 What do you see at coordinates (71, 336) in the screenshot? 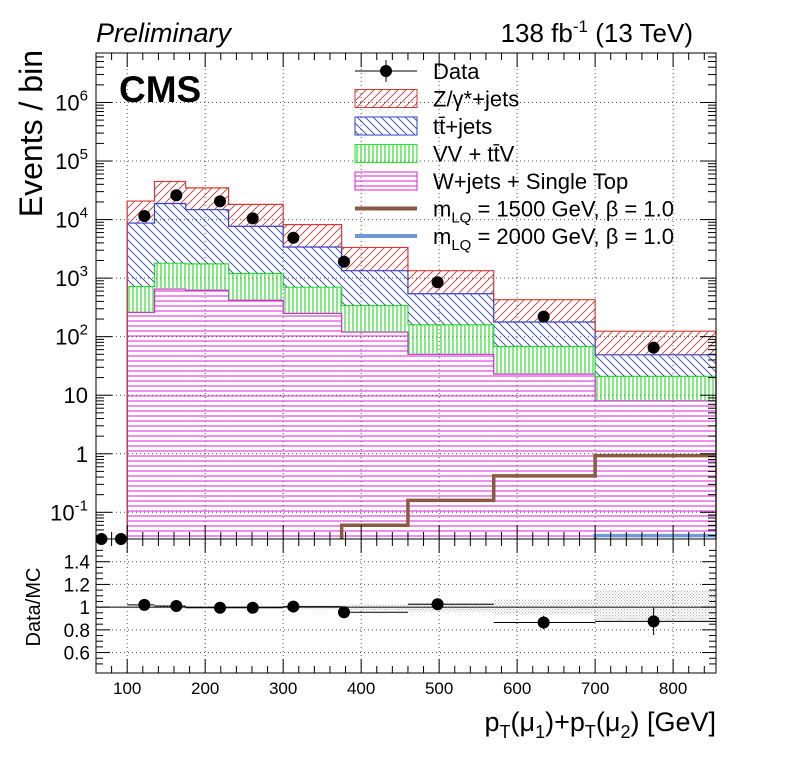
I see `y-tick-label: 10²` at bounding box center [71, 336].